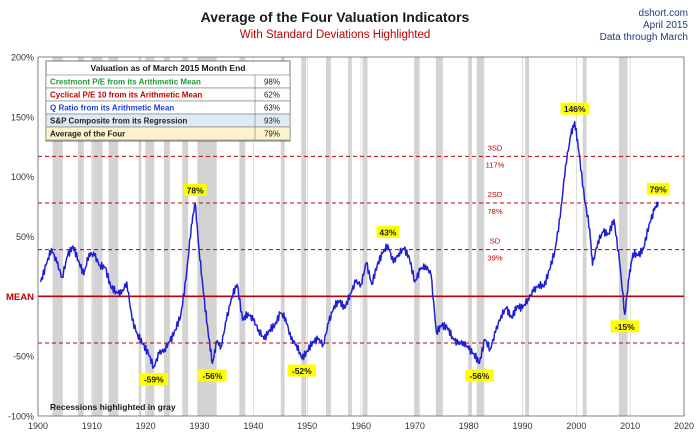 This screenshot has height=445, width=697. Describe the element at coordinates (126, 95) in the screenshot. I see `table-row-label: Cyclical P/E 10 from its Arithmetic Mean` at that location.